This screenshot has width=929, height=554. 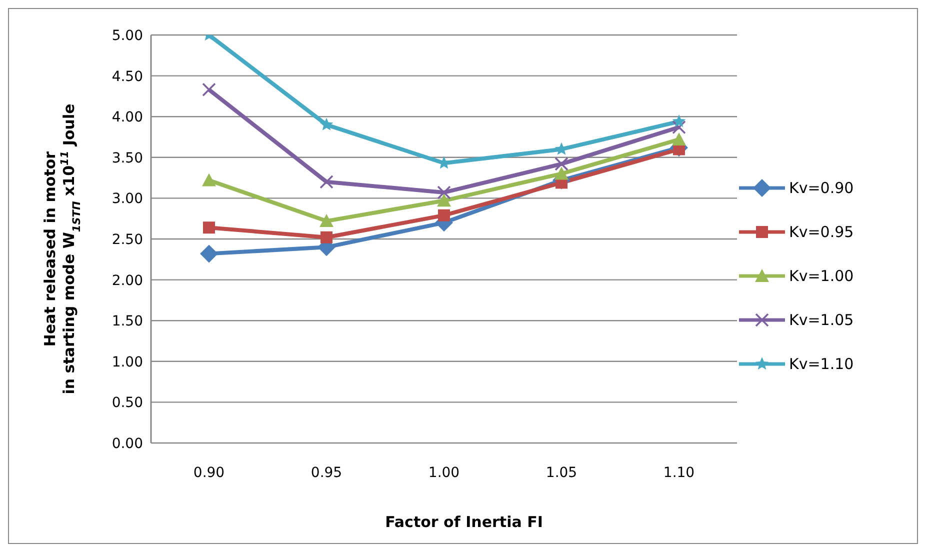 What do you see at coordinates (127, 280) in the screenshot?
I see `y-tick-label: 2.00` at bounding box center [127, 280].